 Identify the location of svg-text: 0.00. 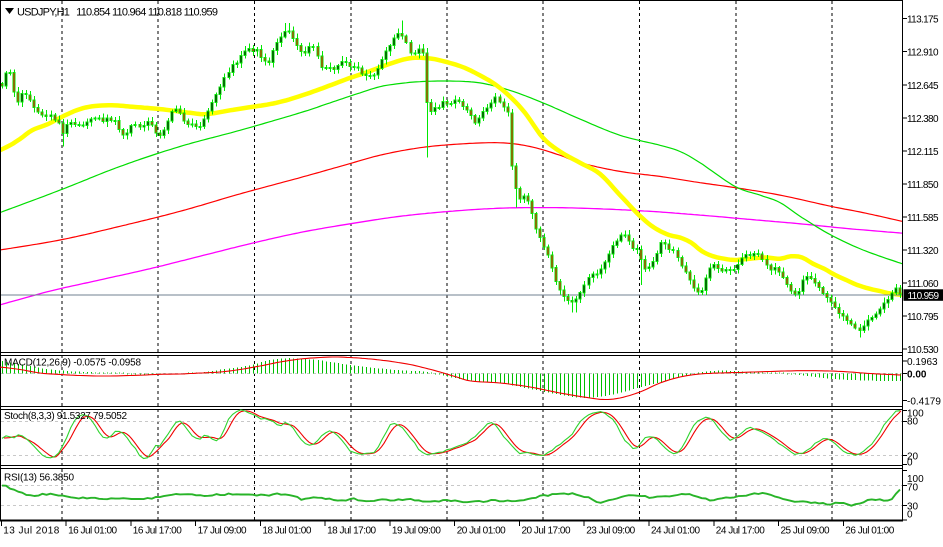
(917, 375).